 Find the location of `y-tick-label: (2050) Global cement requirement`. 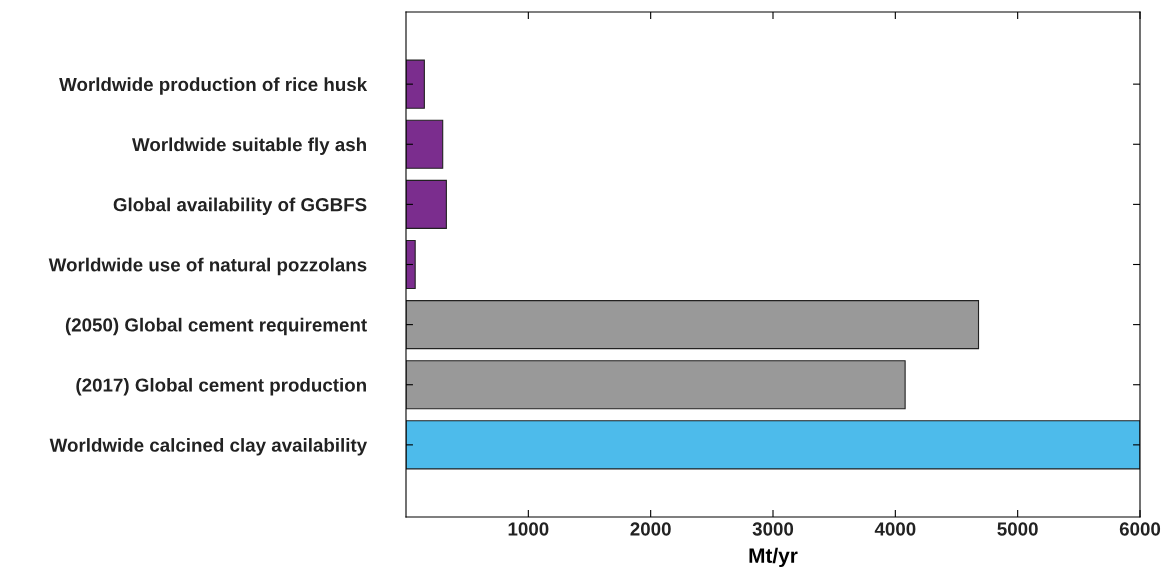

y-tick-label: (2050) Global cement requirement is located at coordinates (216, 326).